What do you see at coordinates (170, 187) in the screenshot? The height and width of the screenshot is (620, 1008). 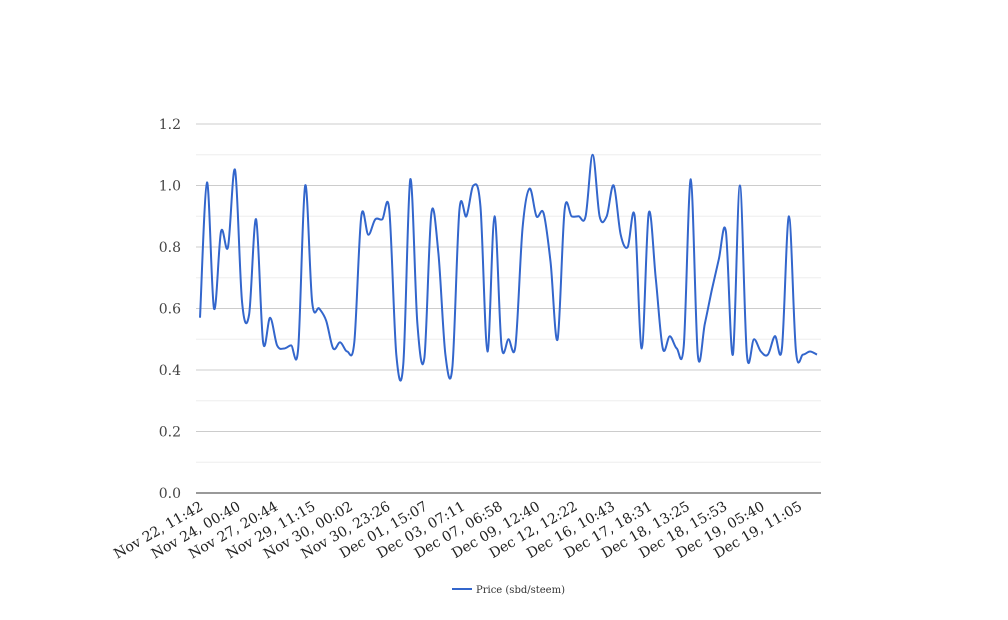 I see `y-tick-label: 1.0` at bounding box center [170, 187].